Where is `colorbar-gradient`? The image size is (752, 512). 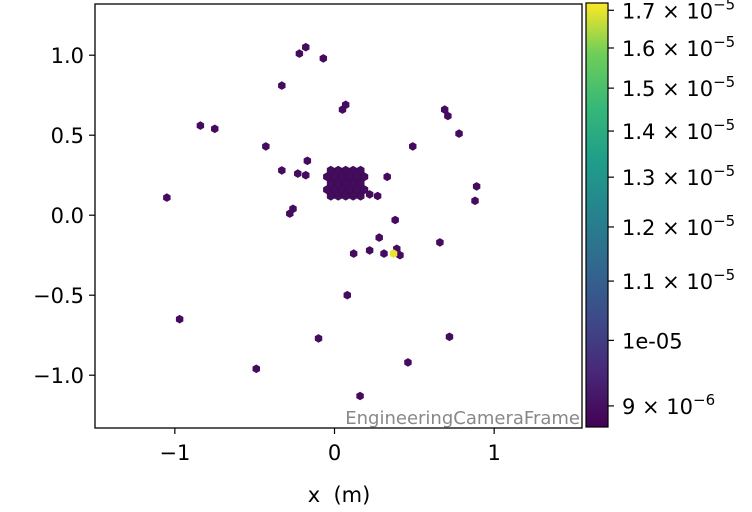 colorbar-gradient is located at coordinates (597, 215).